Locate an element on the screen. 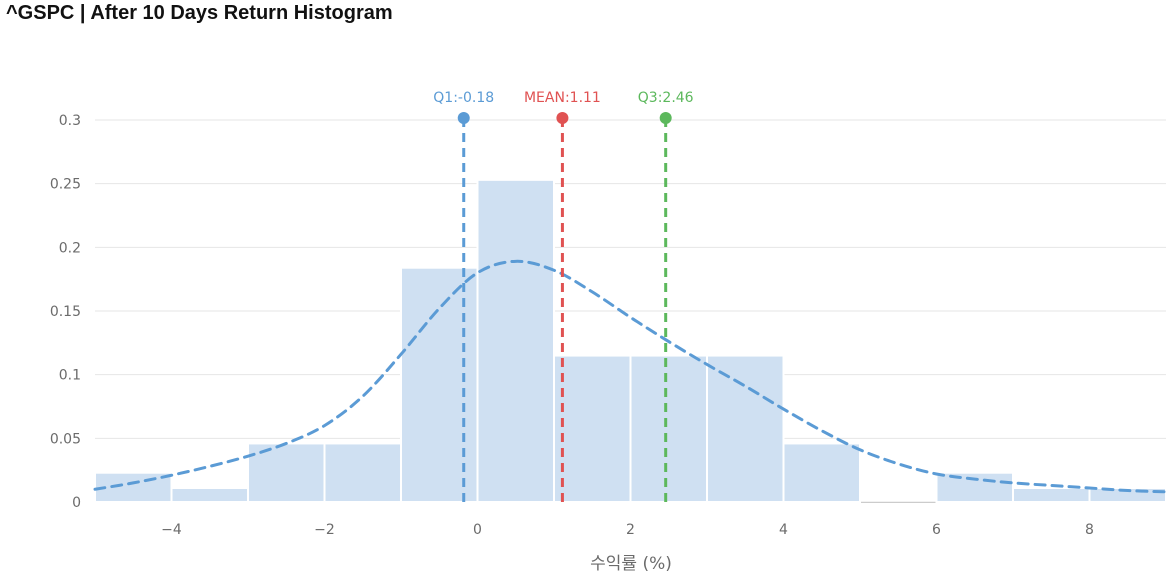 The image size is (1176, 576). x-tick-label: 6 is located at coordinates (936, 530).